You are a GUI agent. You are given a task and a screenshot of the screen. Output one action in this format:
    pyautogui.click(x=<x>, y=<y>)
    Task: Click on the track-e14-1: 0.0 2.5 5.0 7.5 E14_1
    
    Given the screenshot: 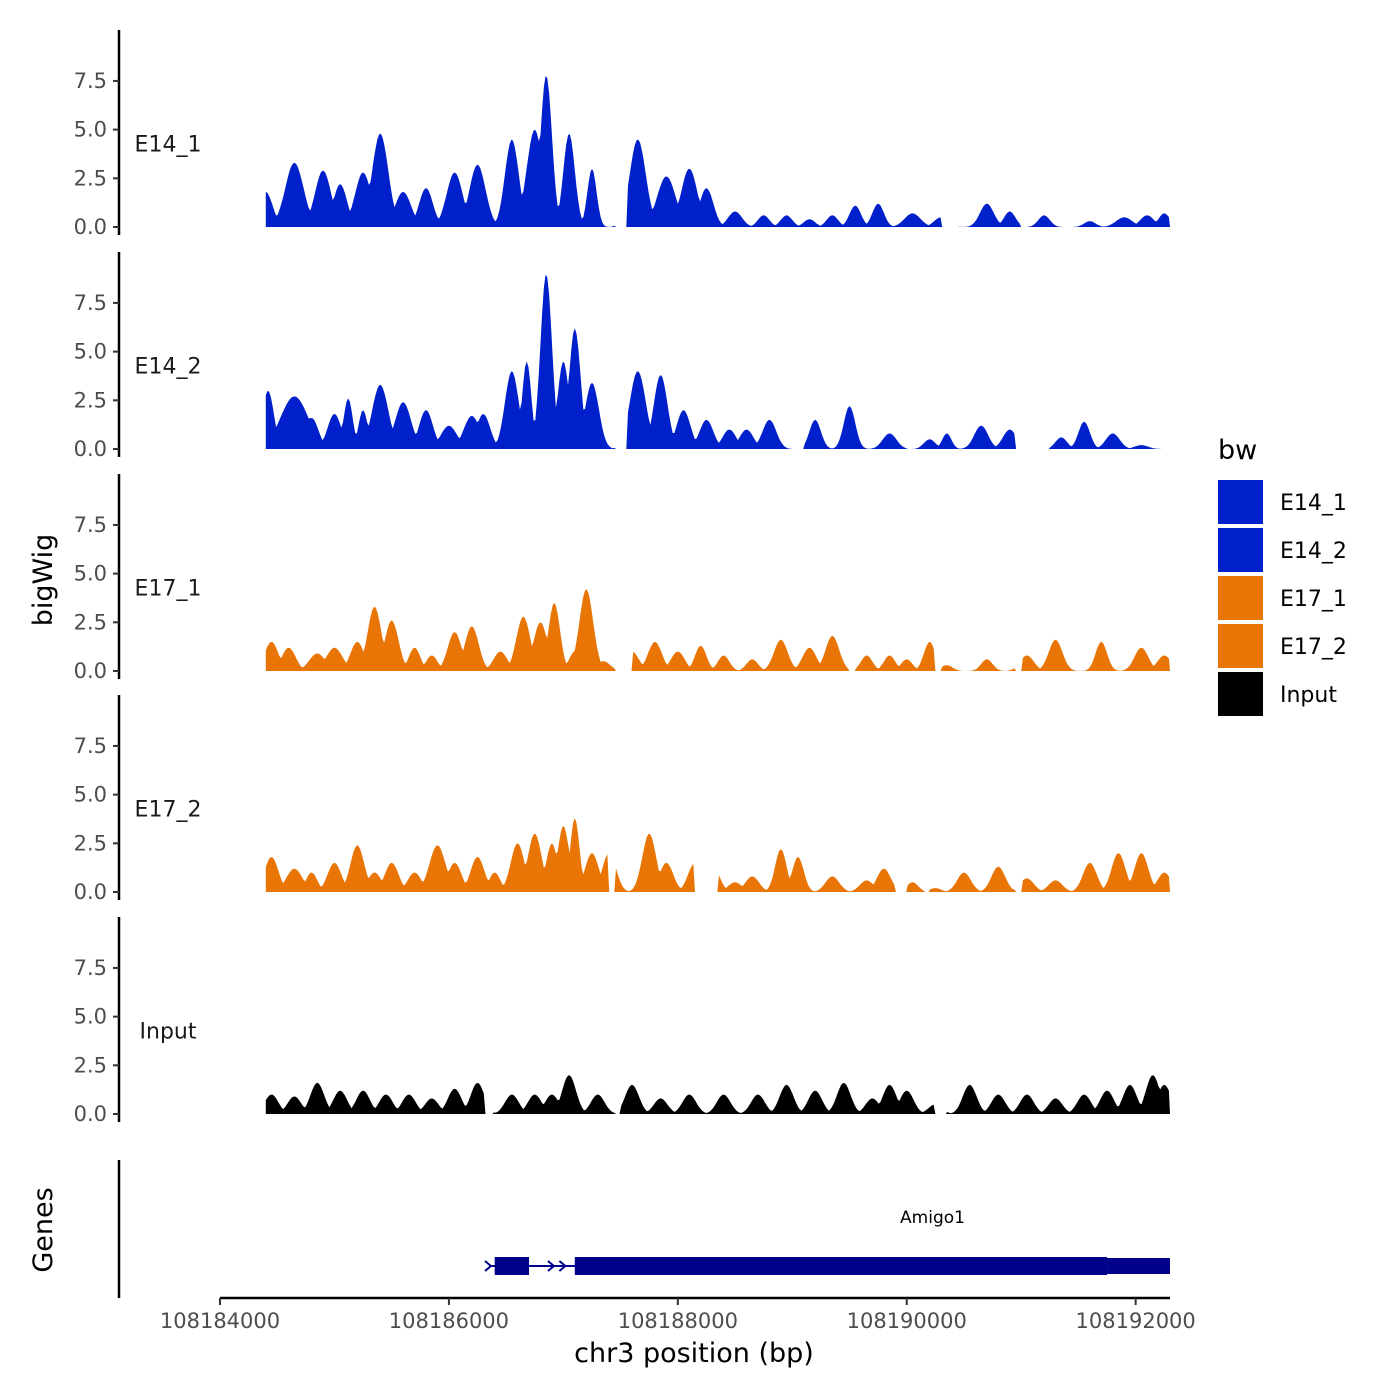 What is the action you would take?
    pyautogui.click(x=622, y=134)
    